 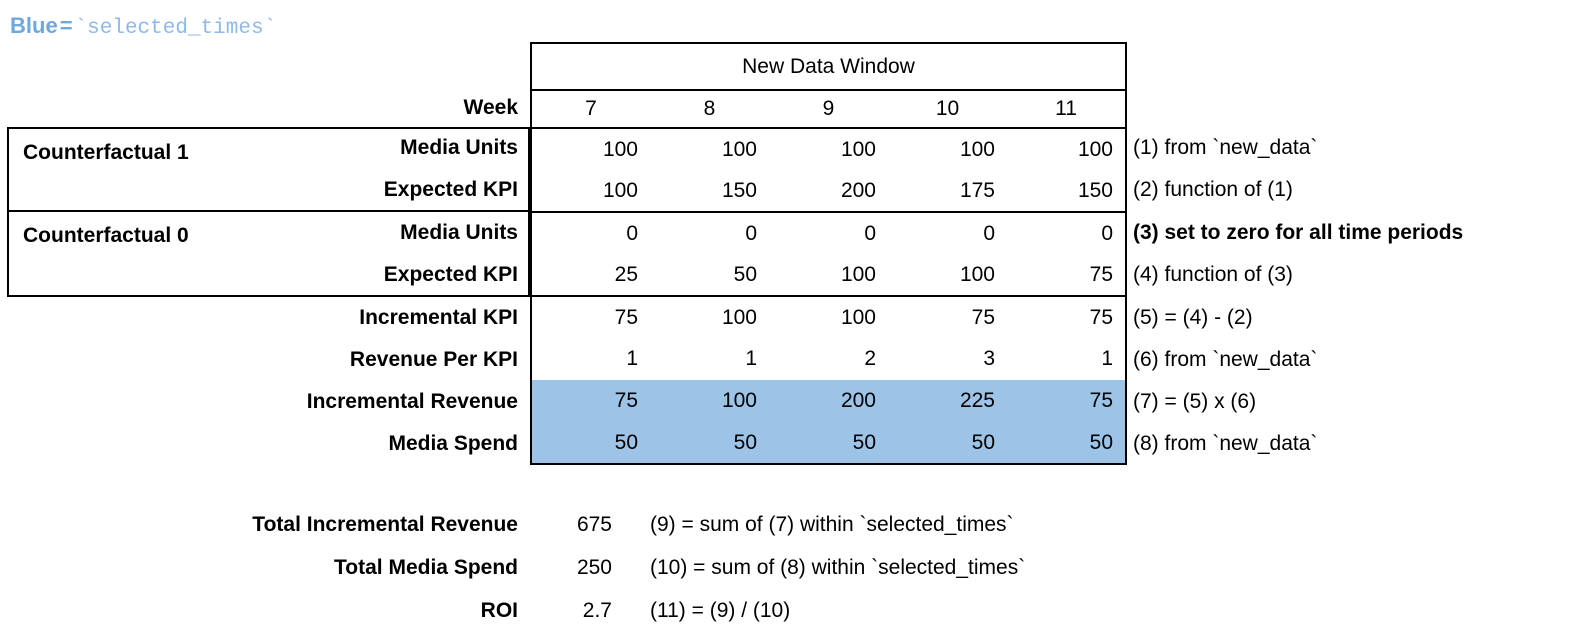 I want to click on row-label-expected-kpi-0: Expected KPI, so click(x=450, y=274).